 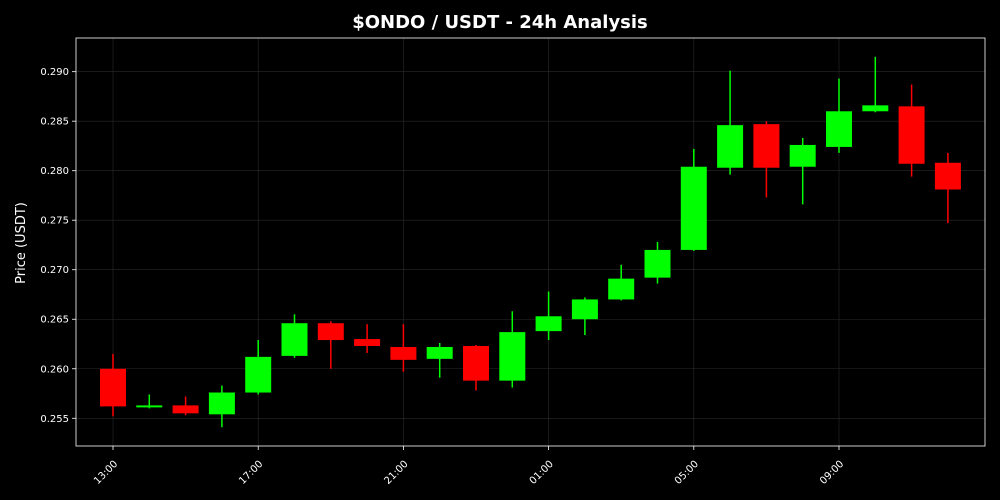 I want to click on y-tick-label: 0.270, so click(x=54, y=270).